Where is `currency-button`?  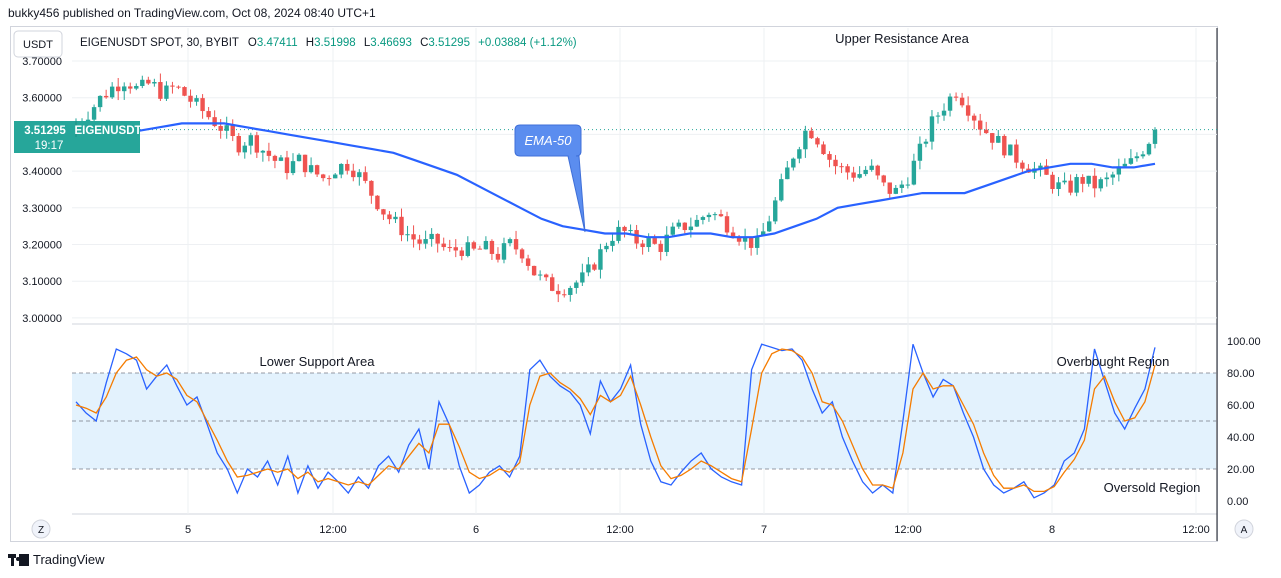 currency-button is located at coordinates (38, 44).